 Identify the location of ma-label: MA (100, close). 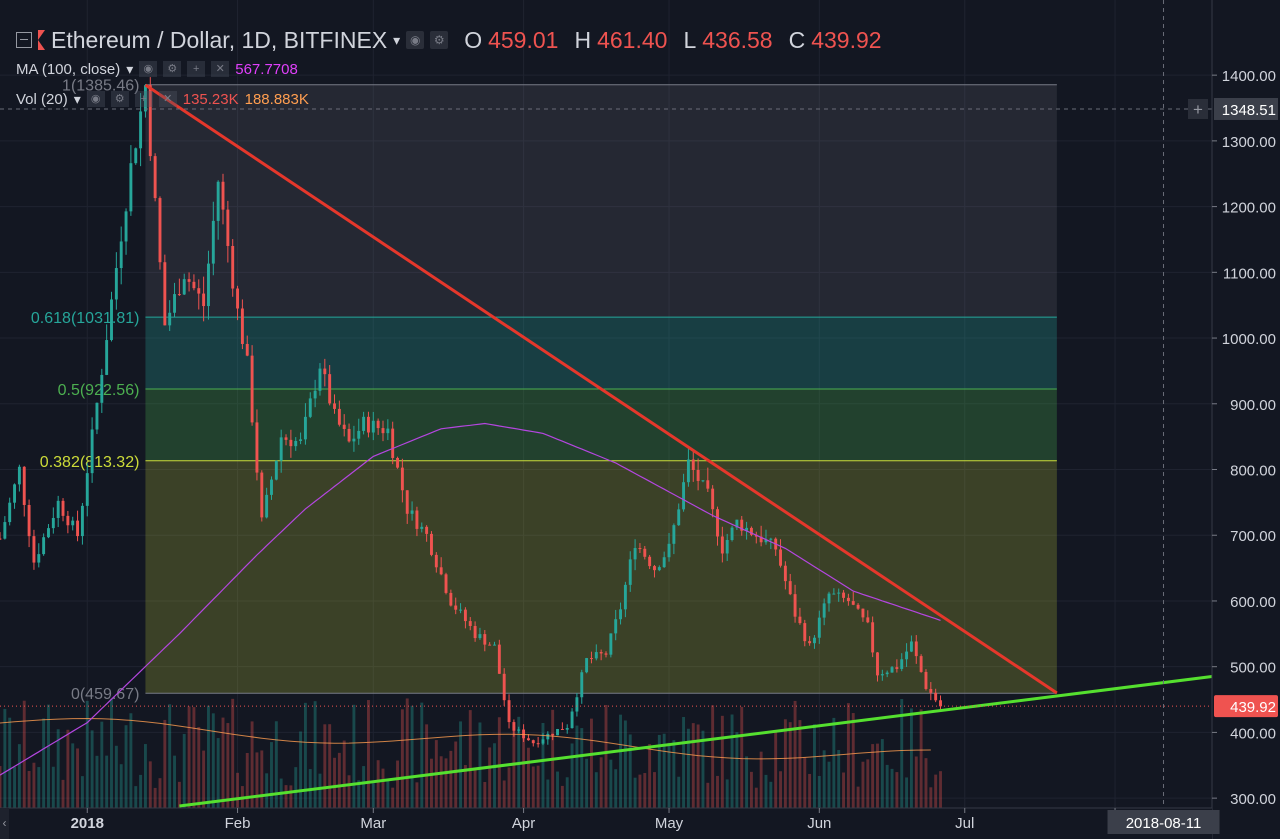
(68, 69).